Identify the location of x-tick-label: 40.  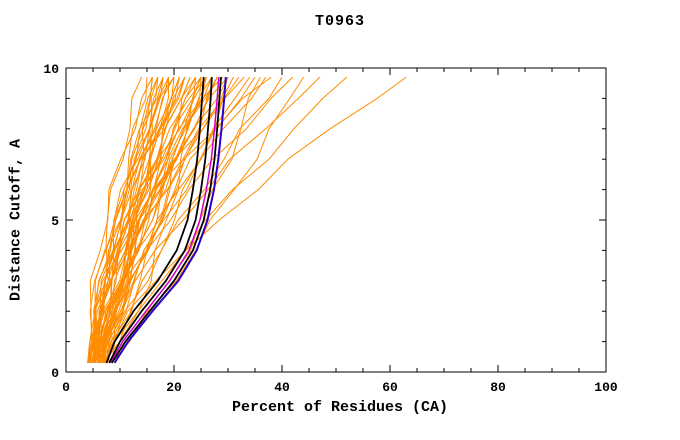
(282, 387).